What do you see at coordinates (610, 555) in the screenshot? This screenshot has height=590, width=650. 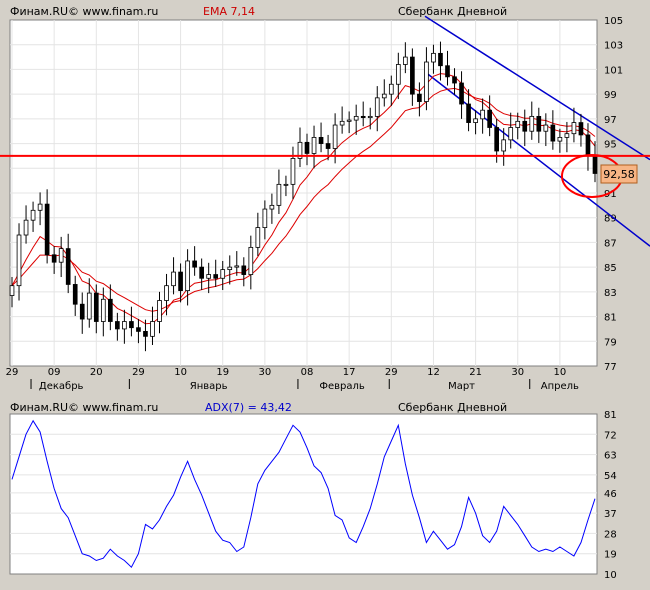 I see `y-tick-label: 19` at bounding box center [610, 555].